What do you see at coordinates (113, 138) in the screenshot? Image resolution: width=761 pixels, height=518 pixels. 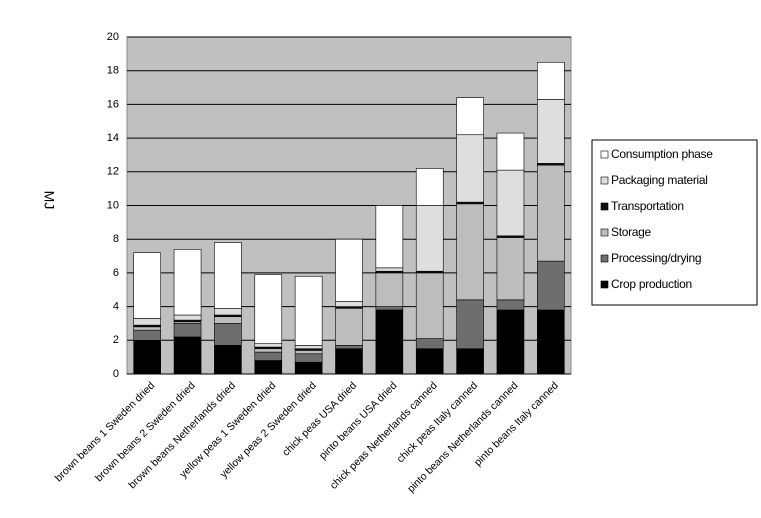 I see `y-tick-label: 14` at bounding box center [113, 138].